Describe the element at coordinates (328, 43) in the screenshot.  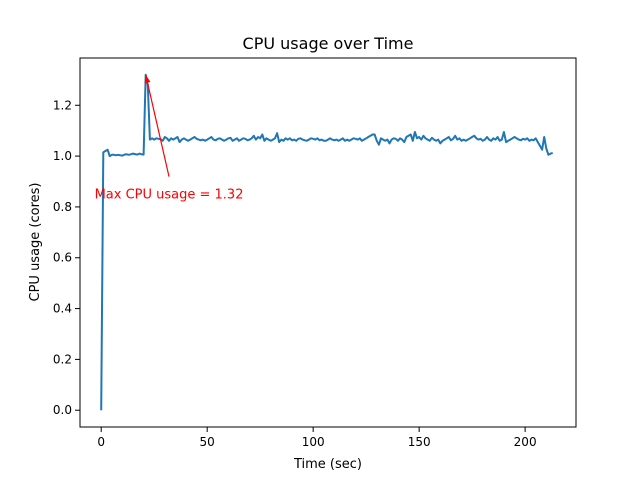
I see `chart-title: CPU usage over Time` at that location.